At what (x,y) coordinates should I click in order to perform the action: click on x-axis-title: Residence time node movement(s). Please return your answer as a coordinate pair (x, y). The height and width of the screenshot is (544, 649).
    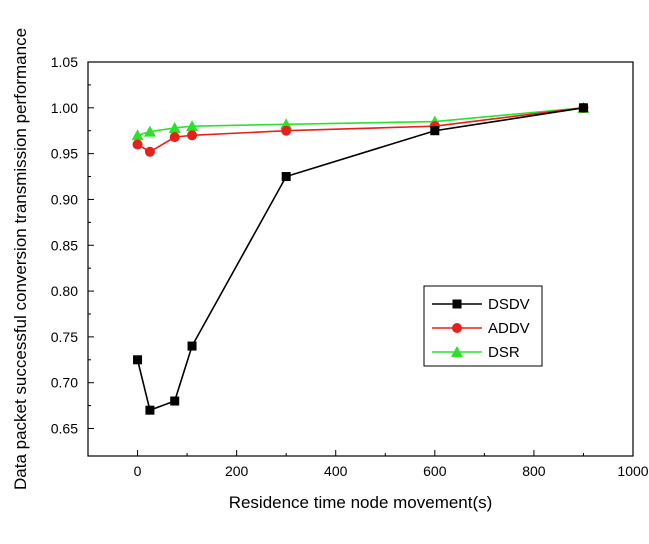
    Looking at the image, I should click on (361, 502).